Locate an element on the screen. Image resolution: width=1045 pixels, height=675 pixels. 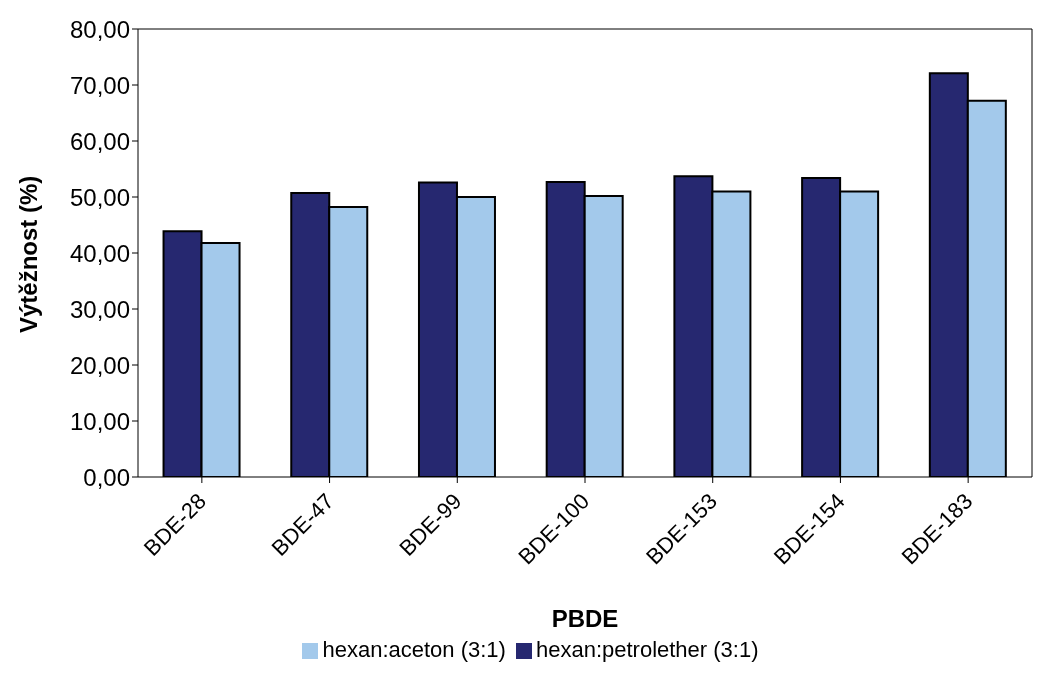
legend-label: hexan:aceton (3:1) is located at coordinates (414, 649).